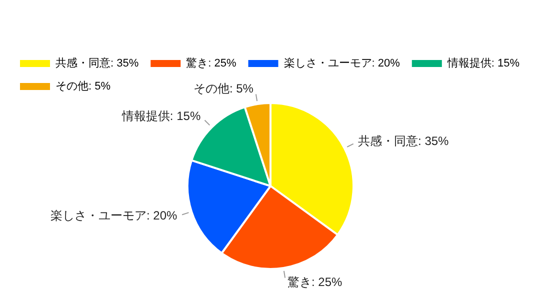 Image resolution: width=541 pixels, height=308 pixels. I want to click on legend-label: 驚き: 25%, so click(211, 64).